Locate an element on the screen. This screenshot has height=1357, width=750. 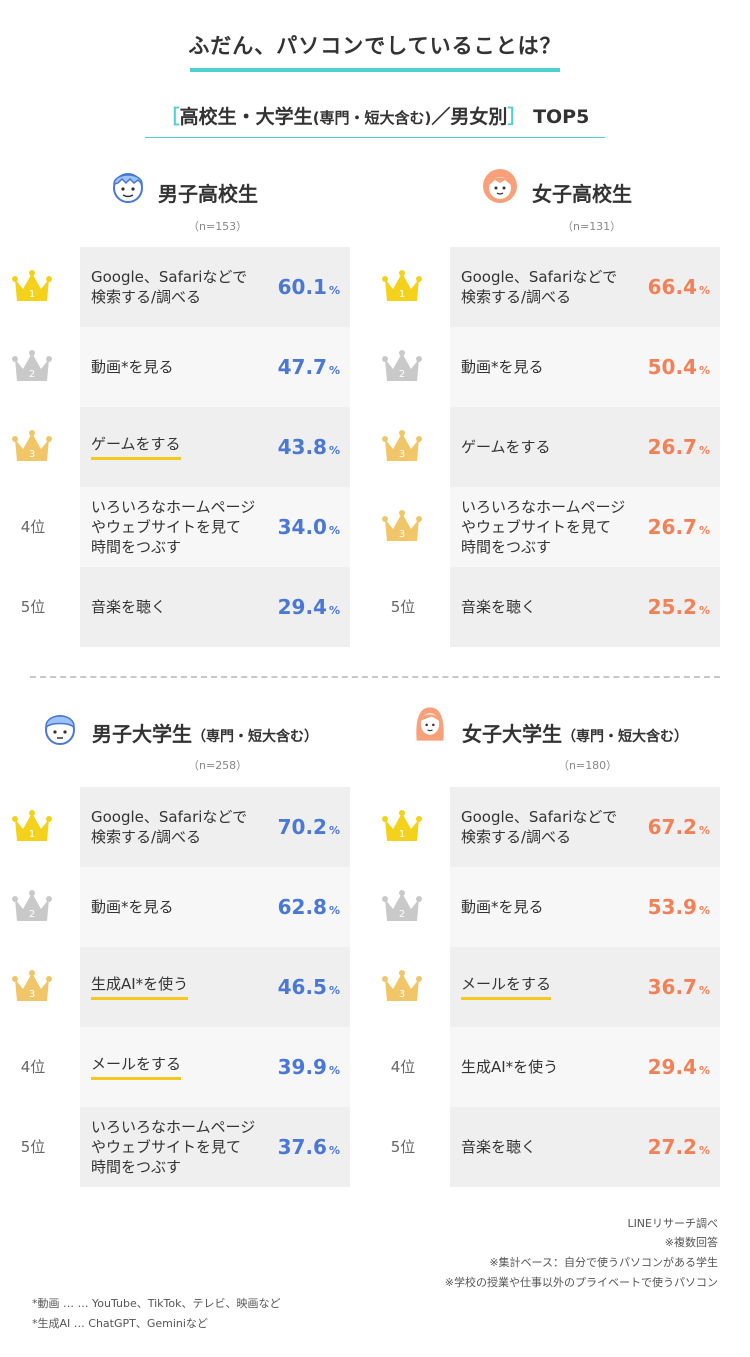
ranking-card: メールをする 36.7% is located at coordinates (585, 987).